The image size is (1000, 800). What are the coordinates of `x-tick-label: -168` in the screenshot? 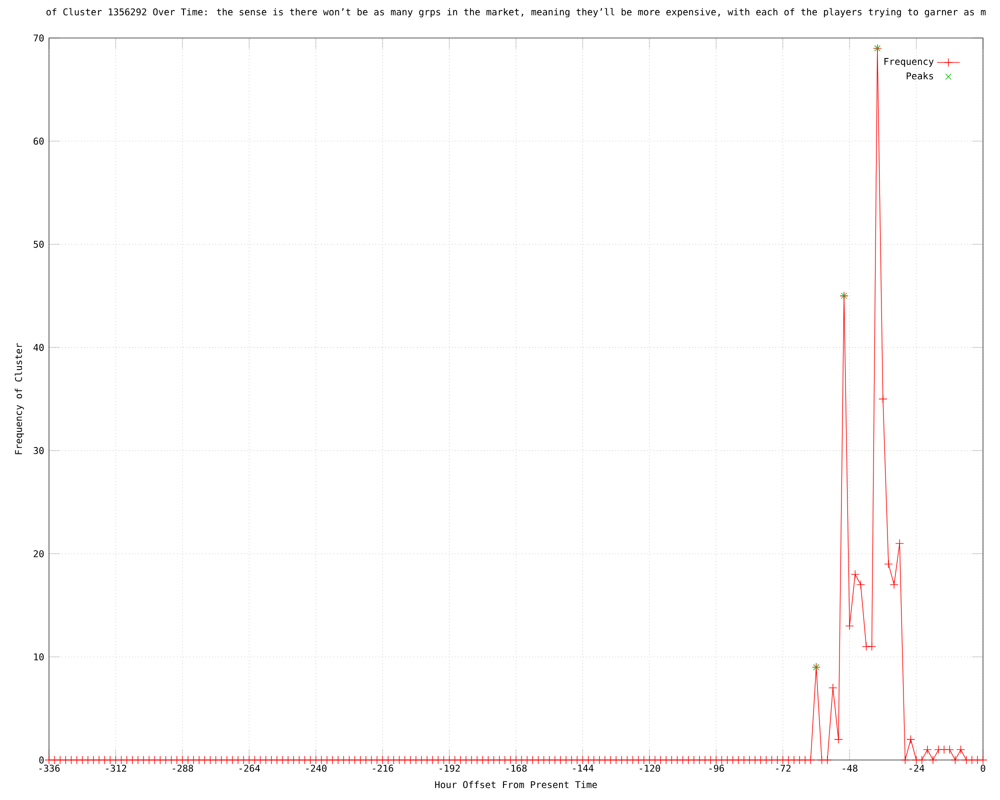 It's located at (516, 768).